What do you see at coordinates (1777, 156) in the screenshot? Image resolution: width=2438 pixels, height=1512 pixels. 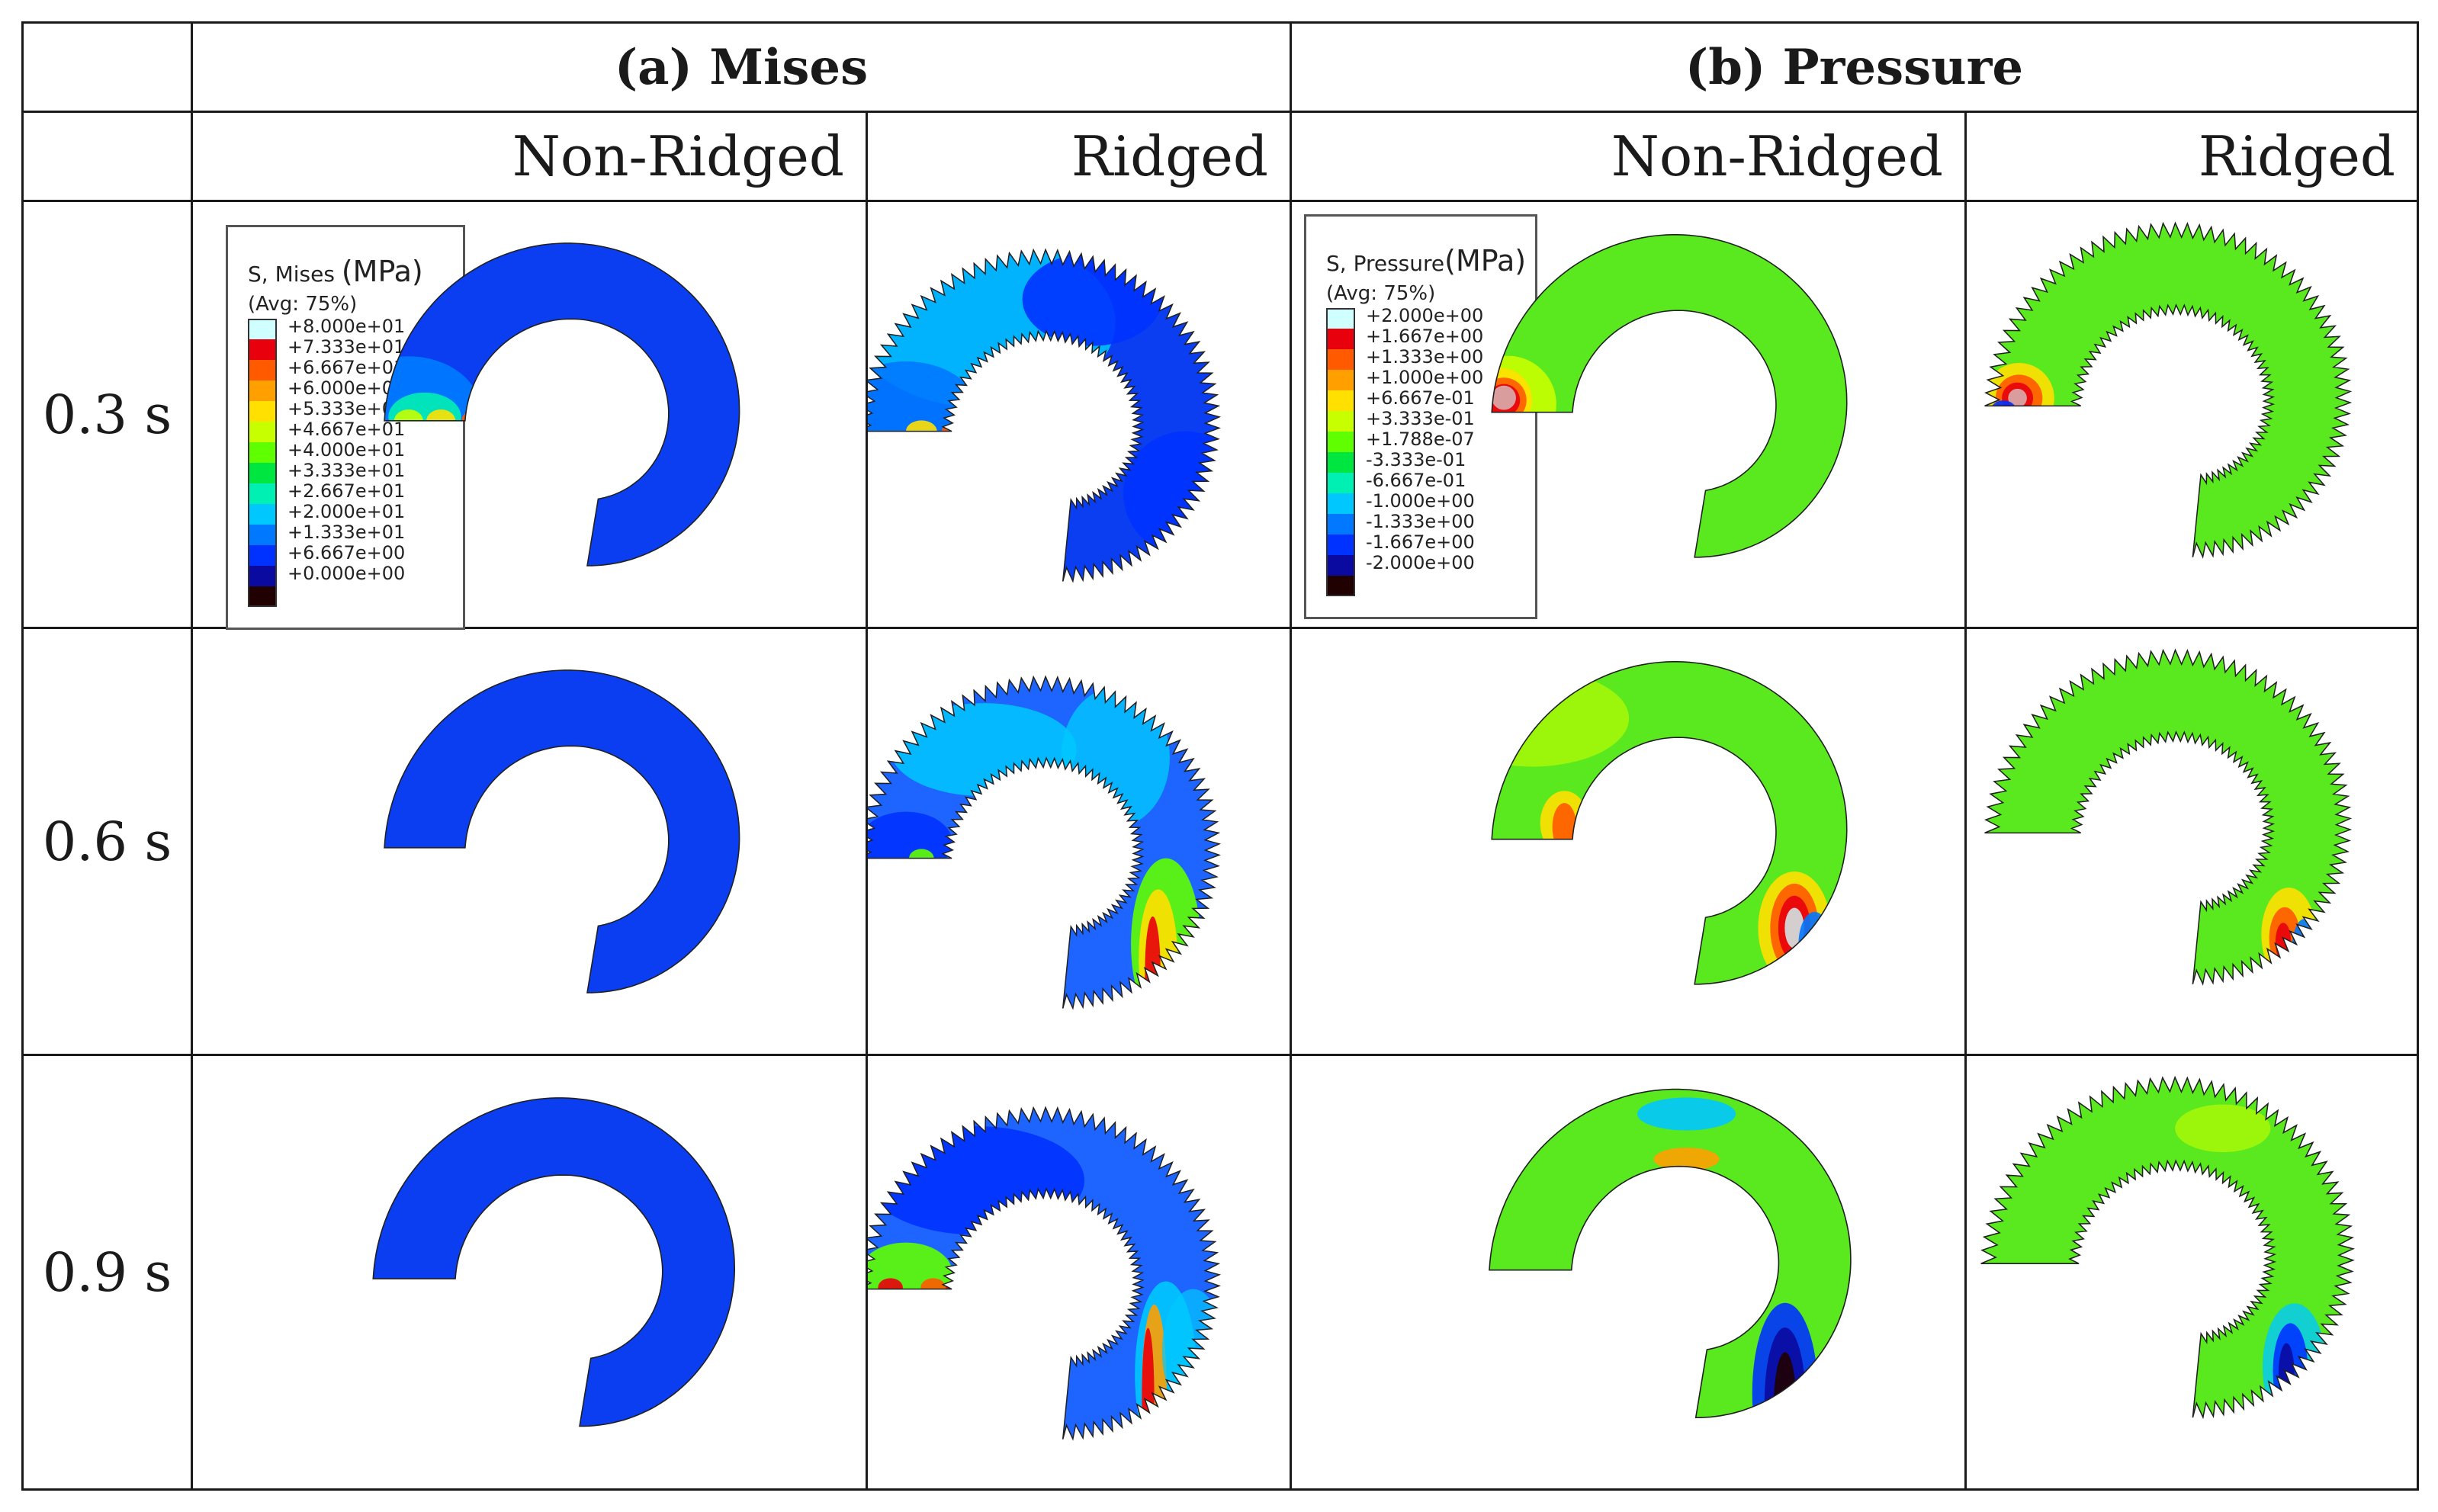 I see `subheader-pressure-non-ridged: Non-Ridged` at bounding box center [1777, 156].